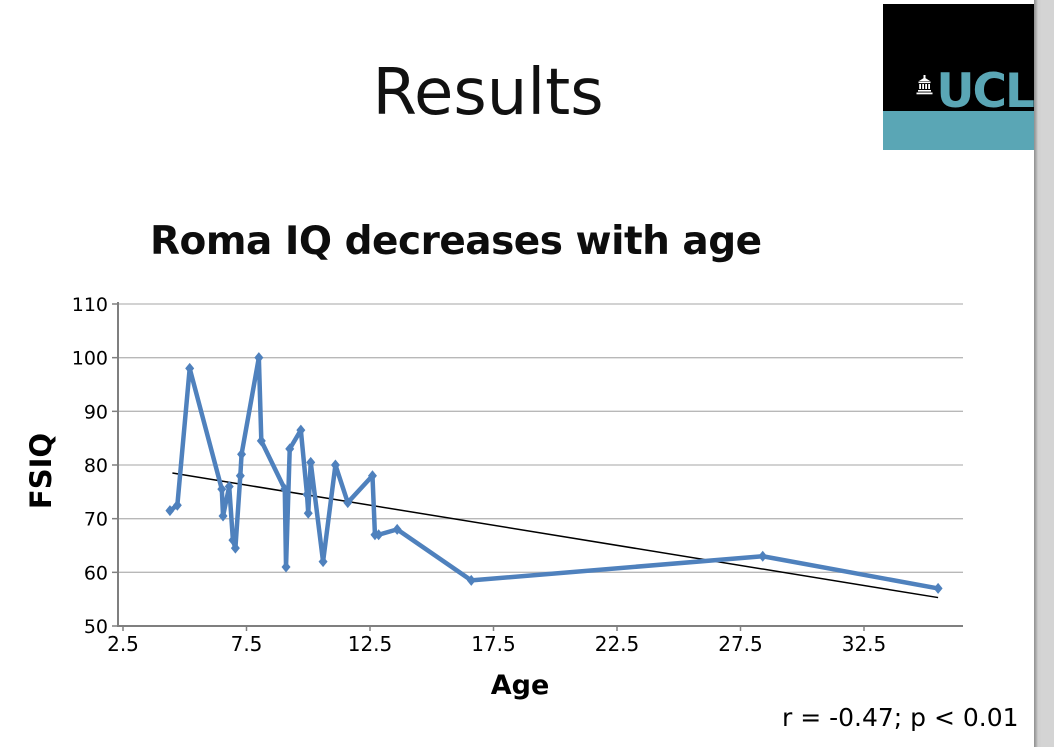 The height and width of the screenshot is (747, 1054). I want to click on y-tick-label: 110, so click(90, 305).